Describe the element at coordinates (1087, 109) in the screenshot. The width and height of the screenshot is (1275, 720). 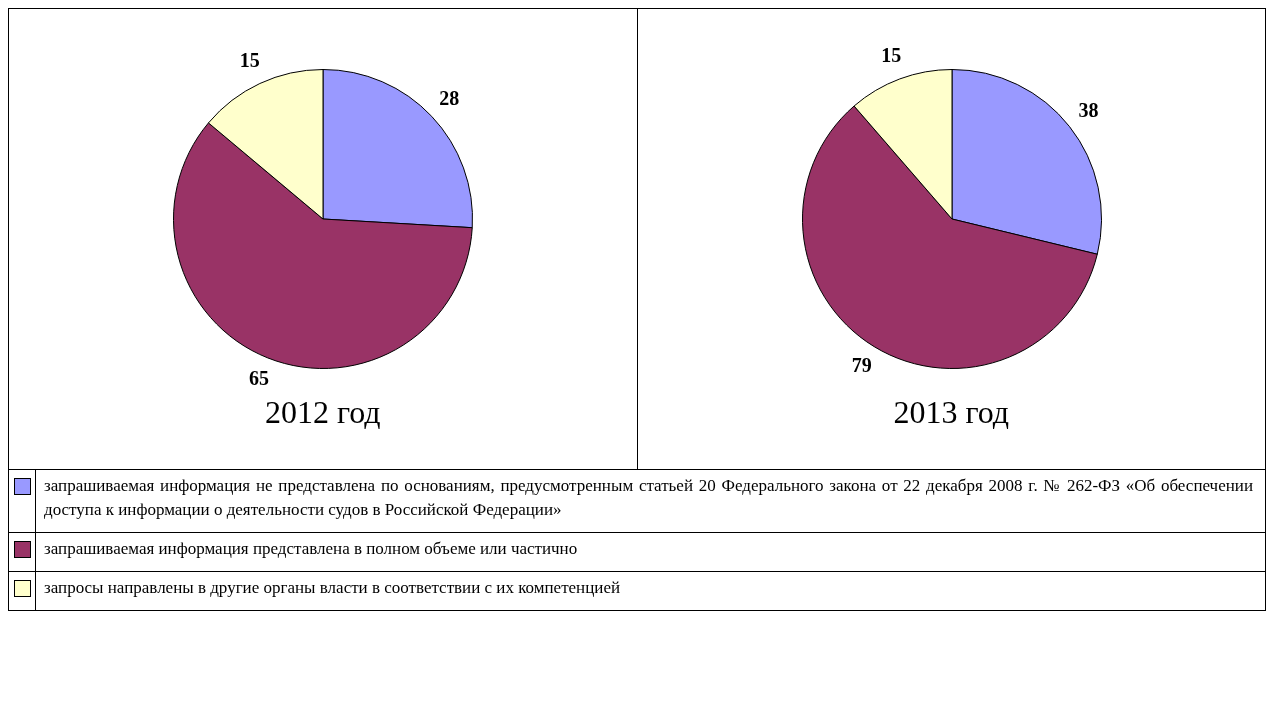
I see `data-label: 38` at that location.